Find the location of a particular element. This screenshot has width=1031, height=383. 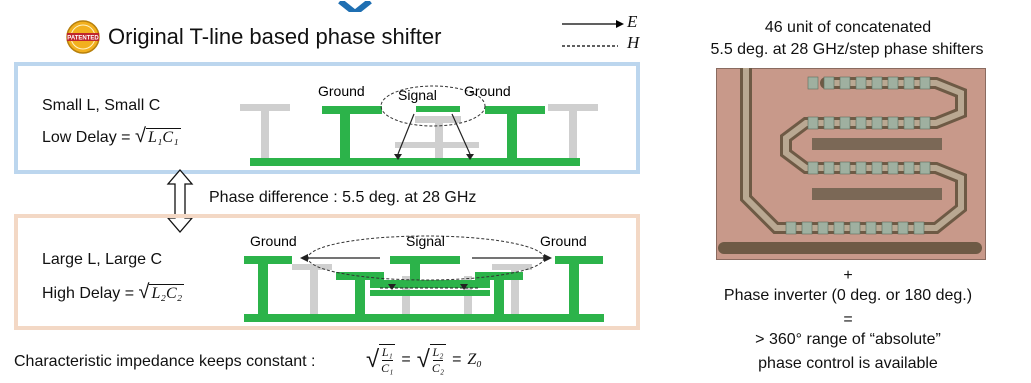

z0-label: Z₀ is located at coordinates (474, 359).